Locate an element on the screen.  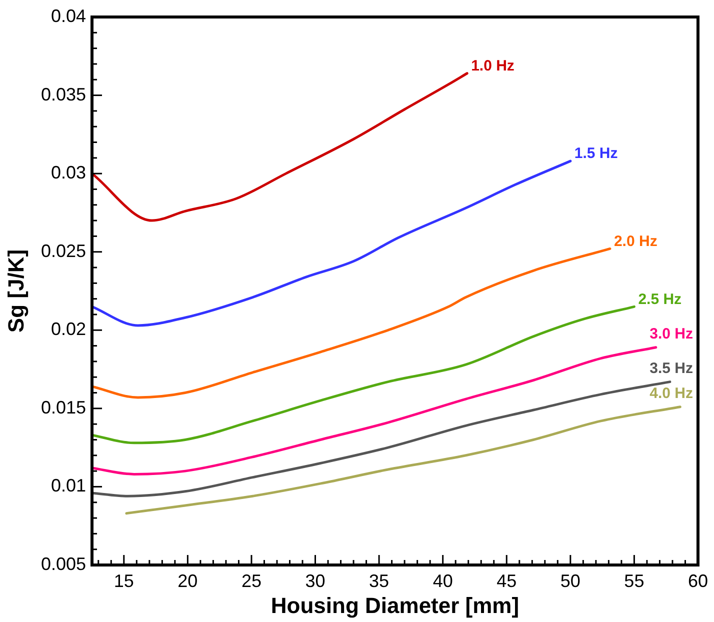
y-tick-label: 0.01 is located at coordinates (68, 486).